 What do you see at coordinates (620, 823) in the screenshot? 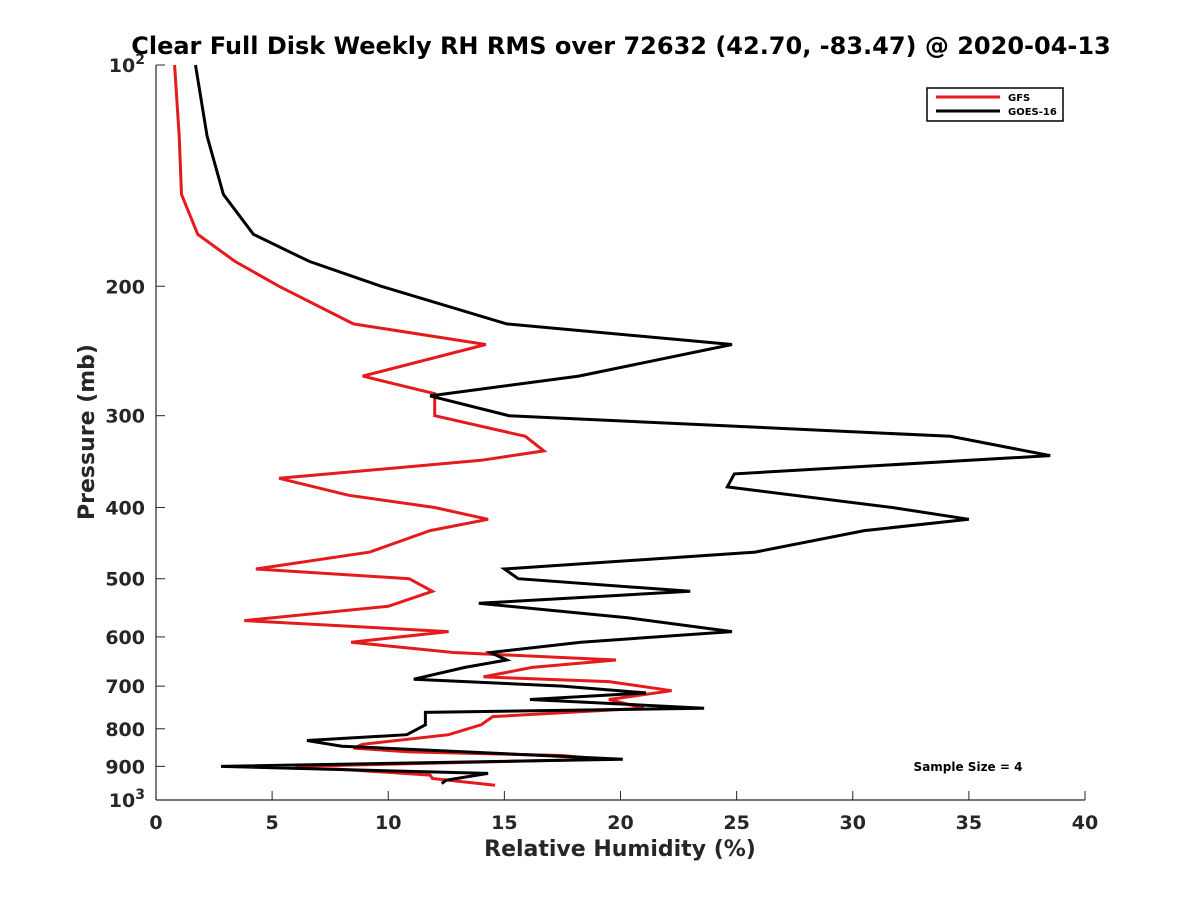
I see `x-tick-label: 20` at bounding box center [620, 823].